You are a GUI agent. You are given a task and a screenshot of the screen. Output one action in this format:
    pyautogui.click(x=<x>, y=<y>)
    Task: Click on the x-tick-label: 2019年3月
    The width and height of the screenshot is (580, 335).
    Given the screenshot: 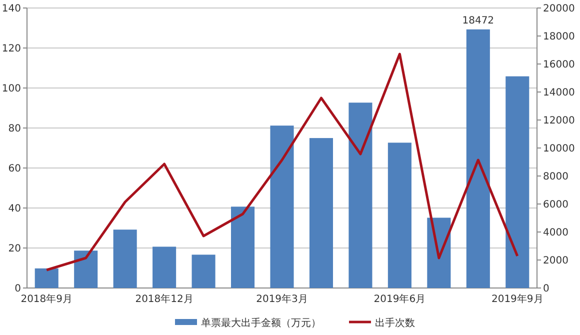 What is the action you would take?
    pyautogui.click(x=282, y=299)
    